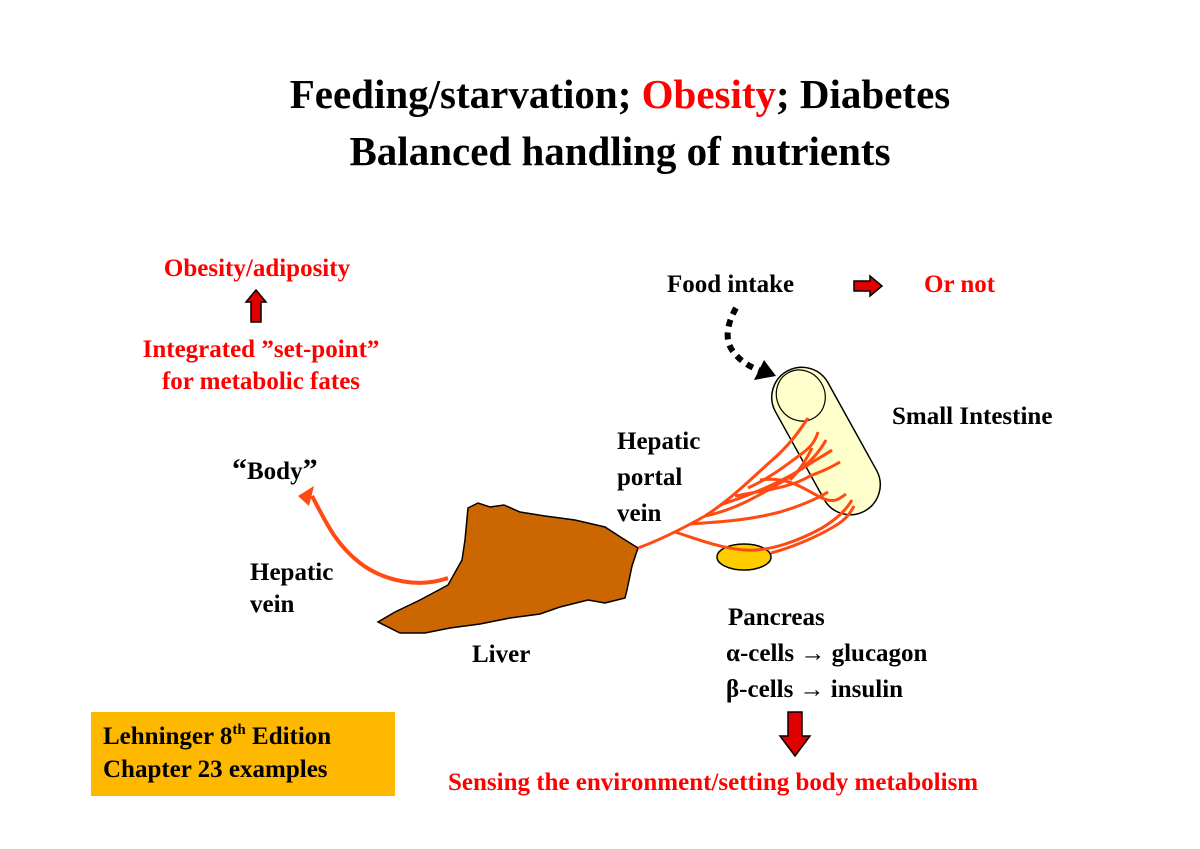 The width and height of the screenshot is (1200, 849). What do you see at coordinates (765, 370) in the screenshot?
I see `food-intake-arrowhead` at bounding box center [765, 370].